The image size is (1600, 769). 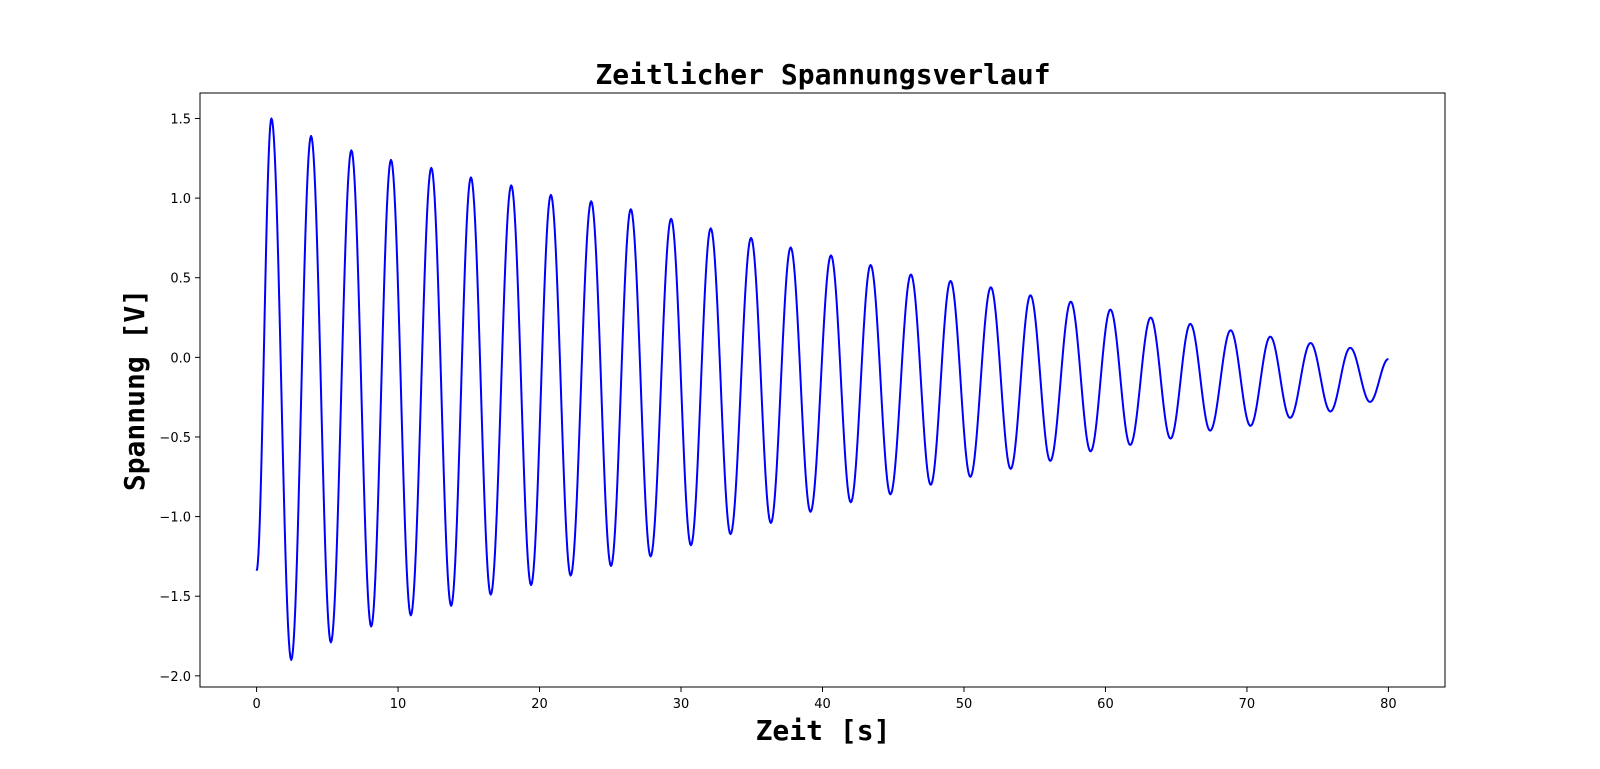 I want to click on y-tick-label: −1.5, so click(x=175, y=597).